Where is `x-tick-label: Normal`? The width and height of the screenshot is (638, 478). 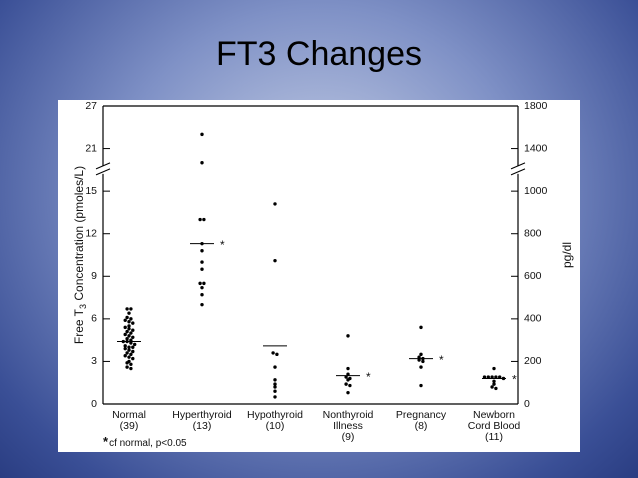
x-tick-label: Normal is located at coordinates (129, 415).